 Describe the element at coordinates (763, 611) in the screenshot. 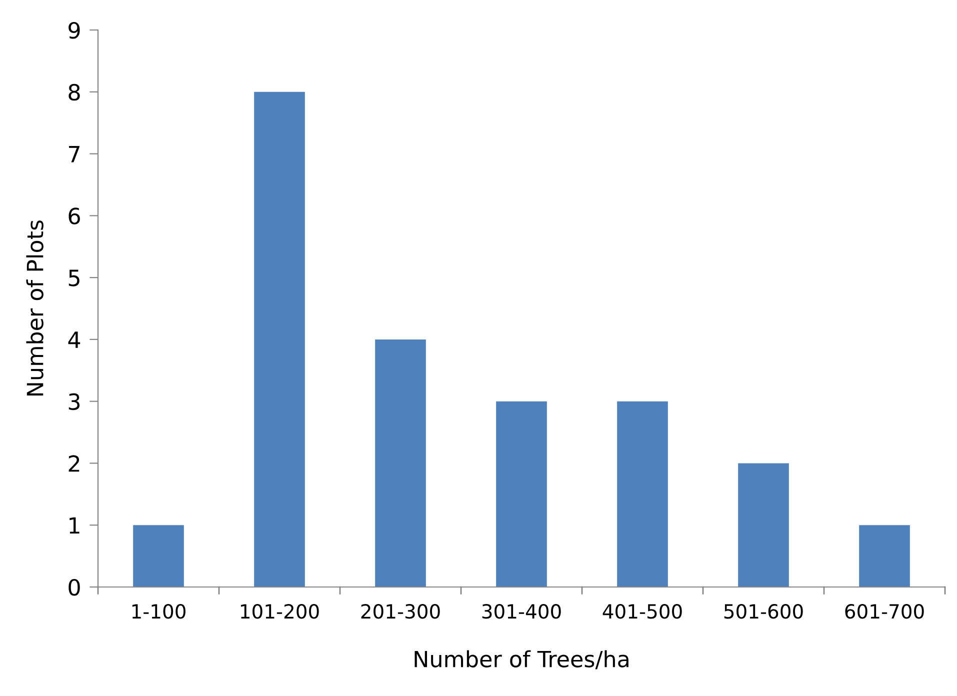

I see `x-tick-label: 501-600` at that location.